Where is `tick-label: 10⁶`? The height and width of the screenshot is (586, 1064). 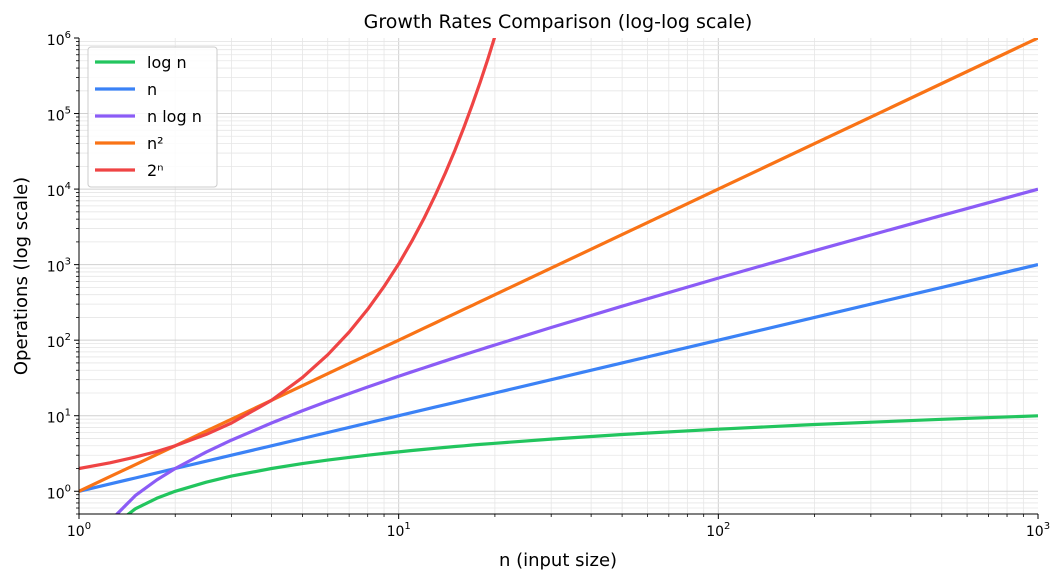 tick-label: 10⁶ is located at coordinates (59, 39).